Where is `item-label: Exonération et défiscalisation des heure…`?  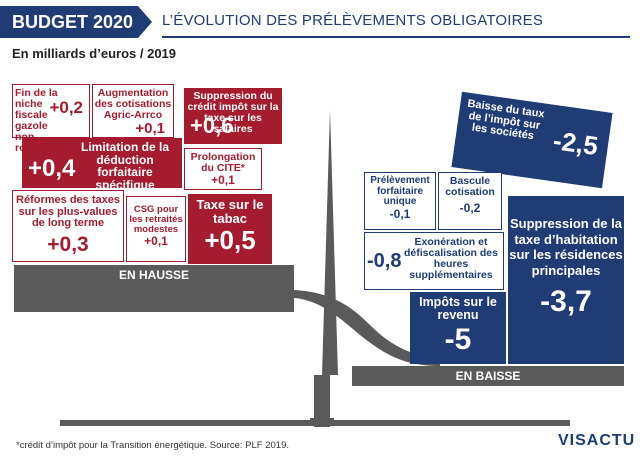
item-label: Exonération et défiscalisation des heure… is located at coordinates (451, 259).